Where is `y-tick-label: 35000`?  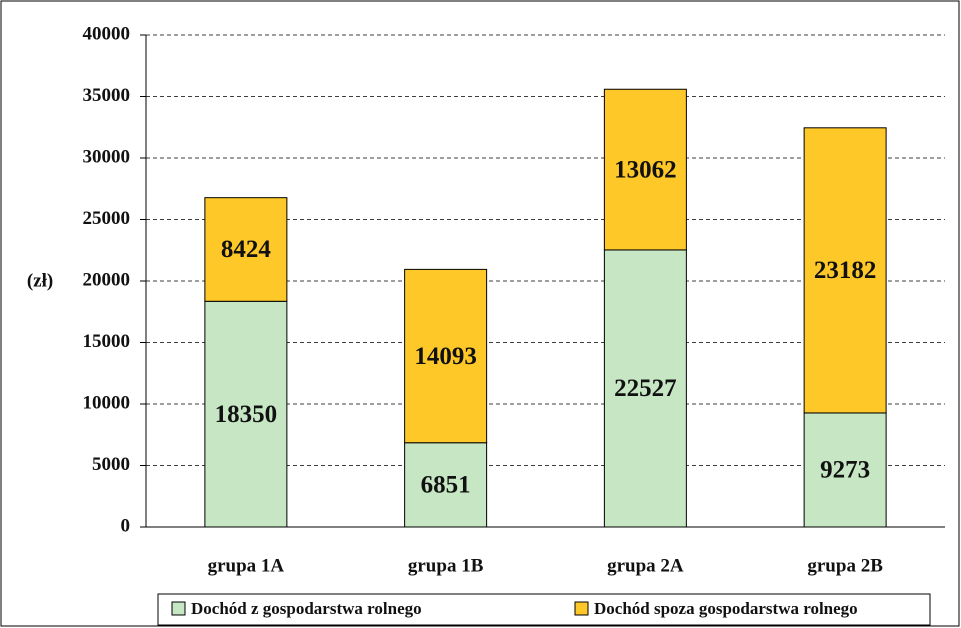 y-tick-label: 35000 is located at coordinates (107, 95).